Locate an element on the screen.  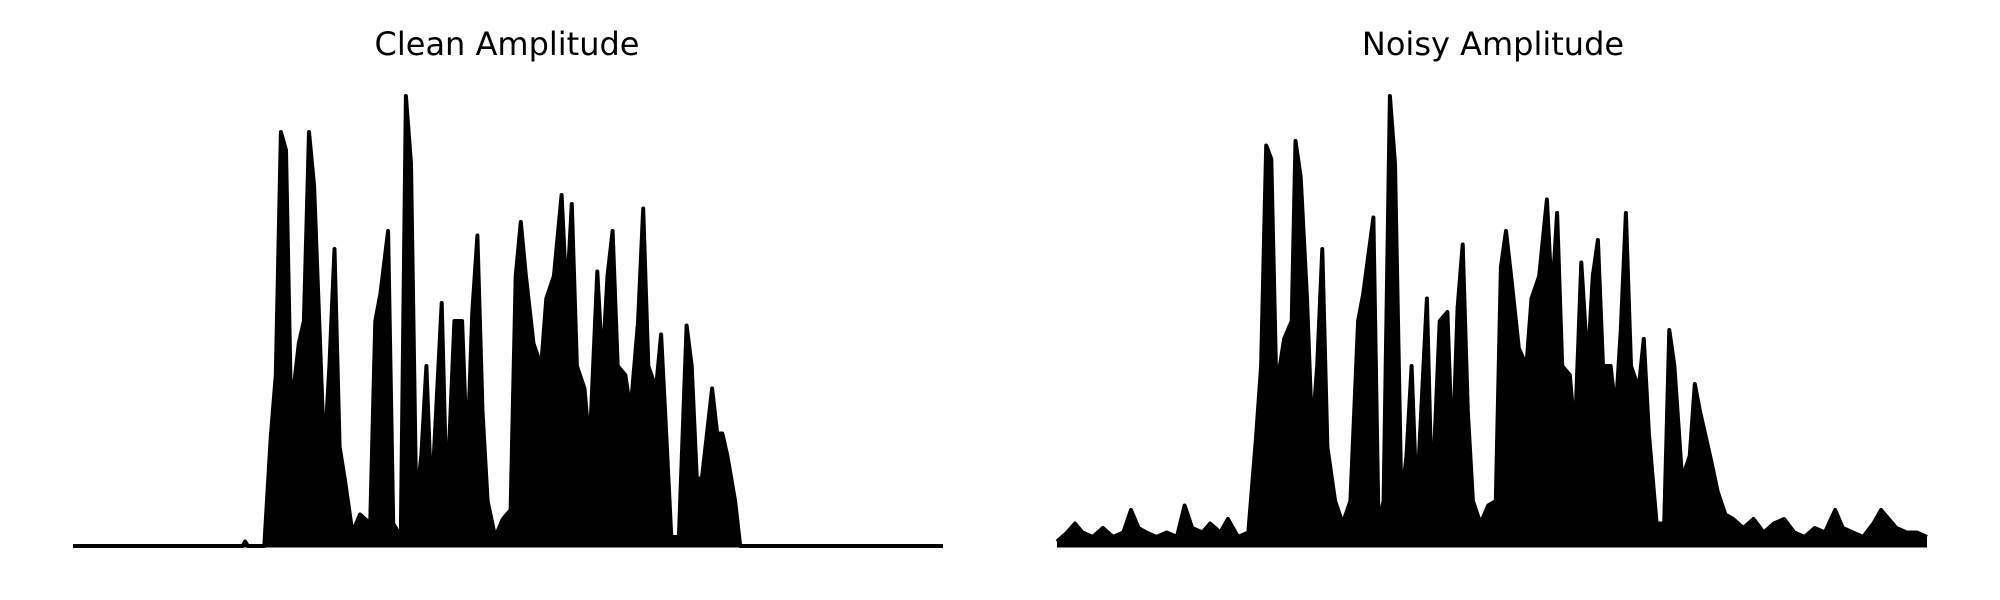
chart-title: Noisy Amplitude is located at coordinates (1493, 44).